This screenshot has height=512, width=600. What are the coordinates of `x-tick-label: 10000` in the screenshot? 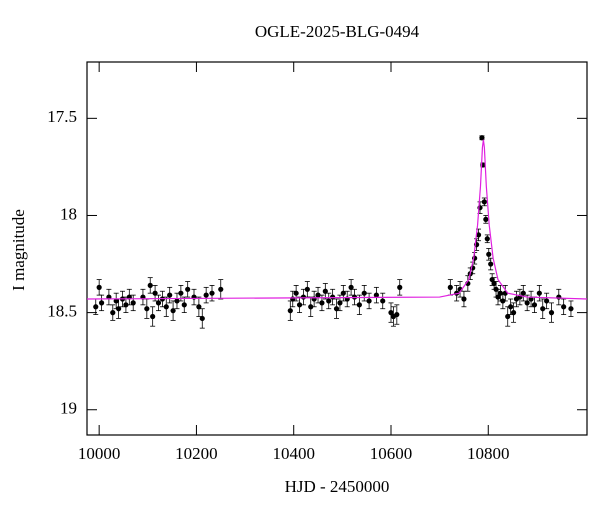 It's located at (99, 453).